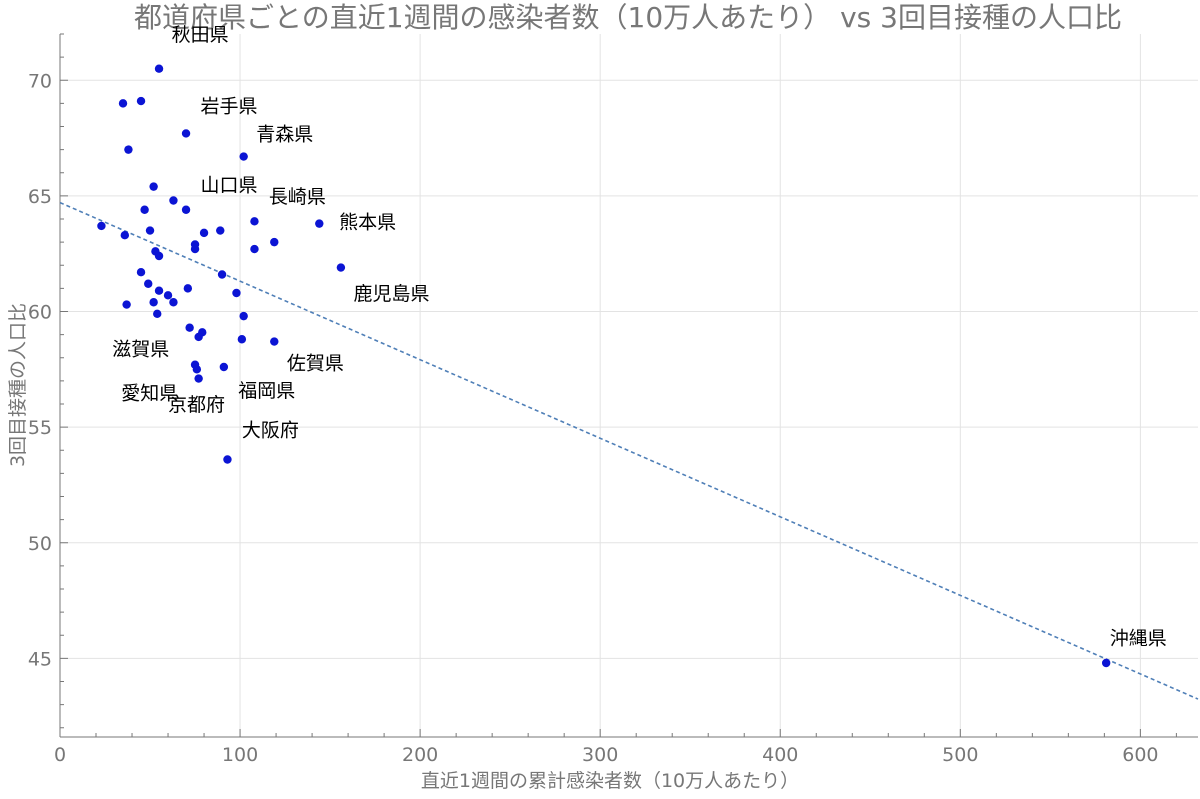 This screenshot has height=799, width=1200. Describe the element at coordinates (610, 781) in the screenshot. I see `x-axis-label: 直近1週間の累計感染者数（10万人あたり）` at that location.